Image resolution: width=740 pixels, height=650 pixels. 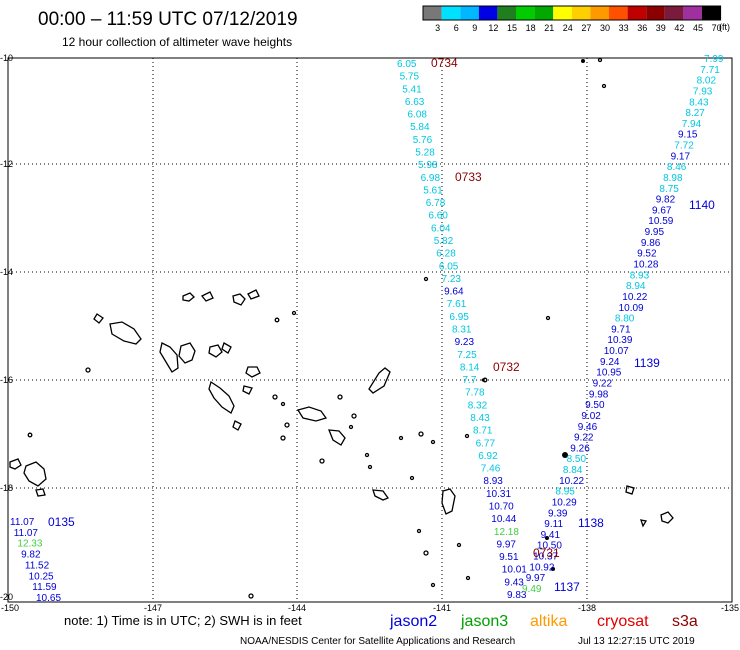 I want to click on wave-height-value: 10.44, so click(x=503, y=519).